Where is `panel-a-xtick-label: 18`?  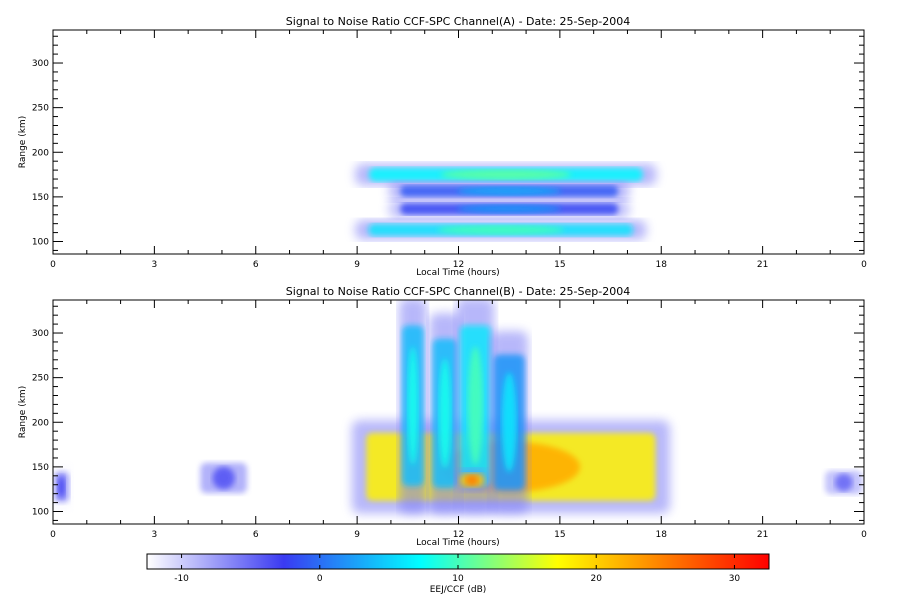
panel-a-xtick-label: 18 is located at coordinates (662, 265).